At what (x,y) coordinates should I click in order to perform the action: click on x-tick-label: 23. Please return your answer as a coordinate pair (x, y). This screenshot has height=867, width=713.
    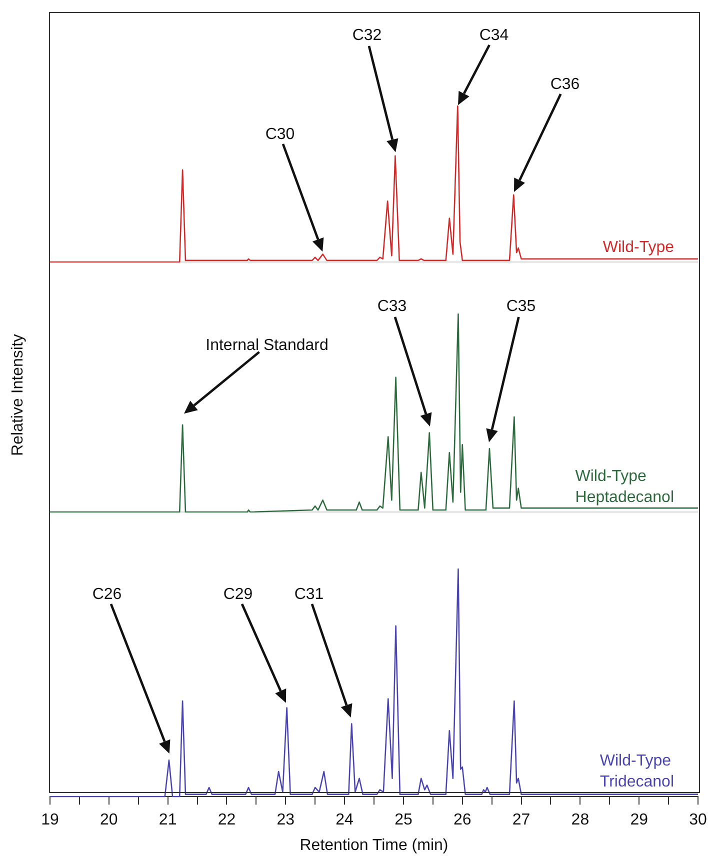
    Looking at the image, I should click on (285, 820).